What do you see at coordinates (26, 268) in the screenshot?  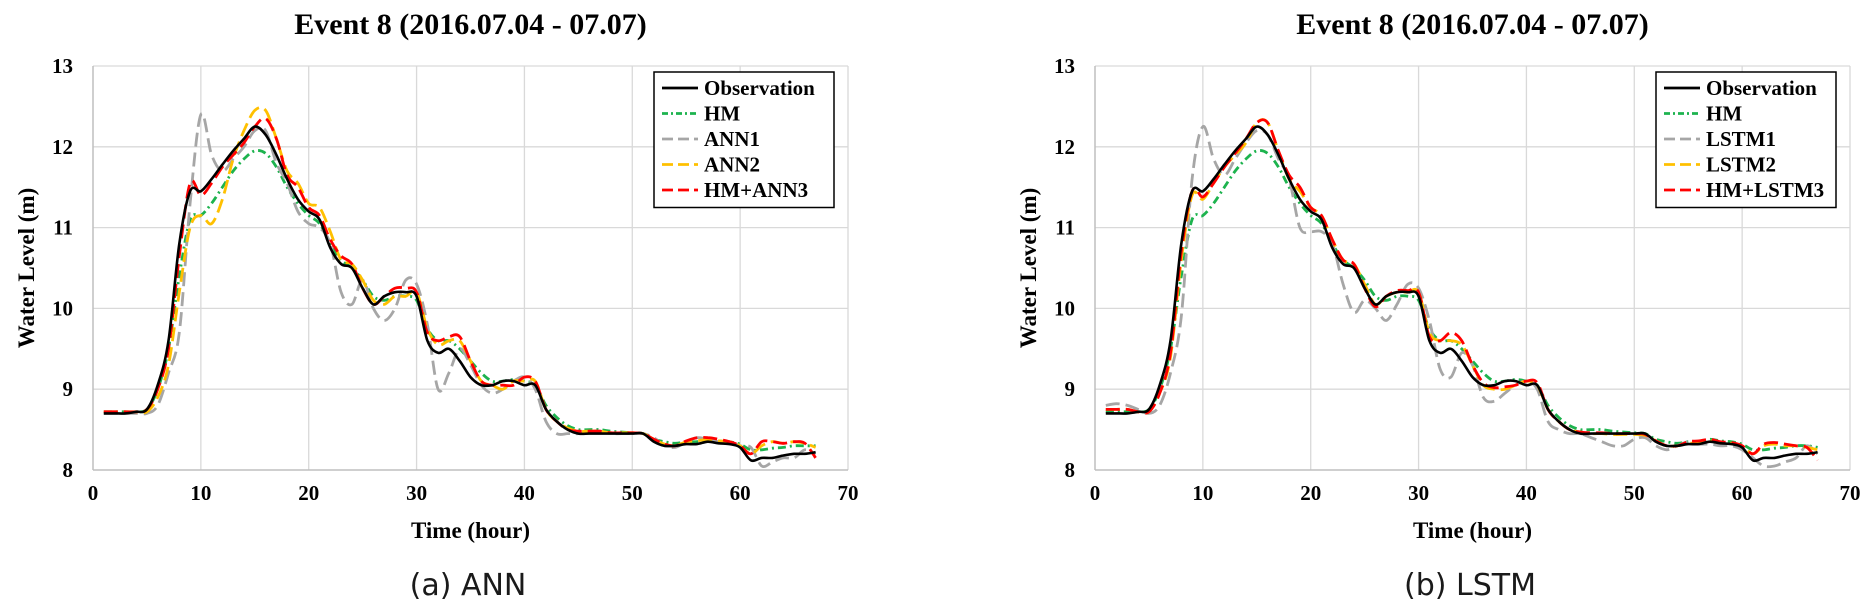 I see `c0-y-axis-title: Water Level (m)` at bounding box center [26, 268].